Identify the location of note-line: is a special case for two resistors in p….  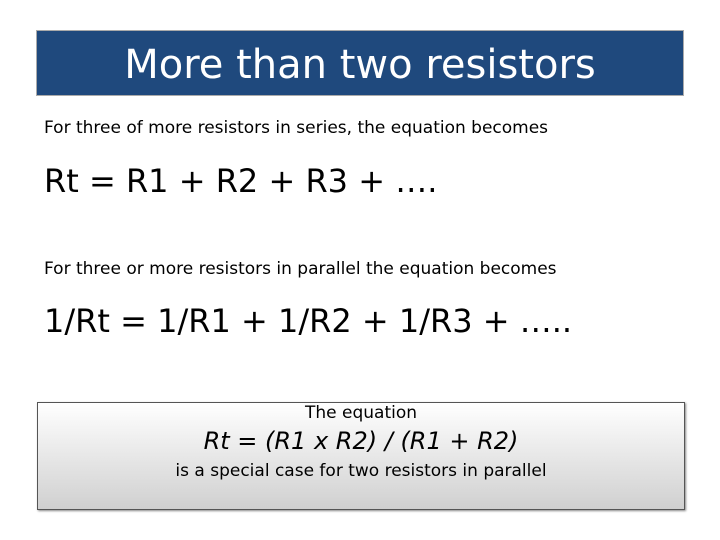
(361, 471).